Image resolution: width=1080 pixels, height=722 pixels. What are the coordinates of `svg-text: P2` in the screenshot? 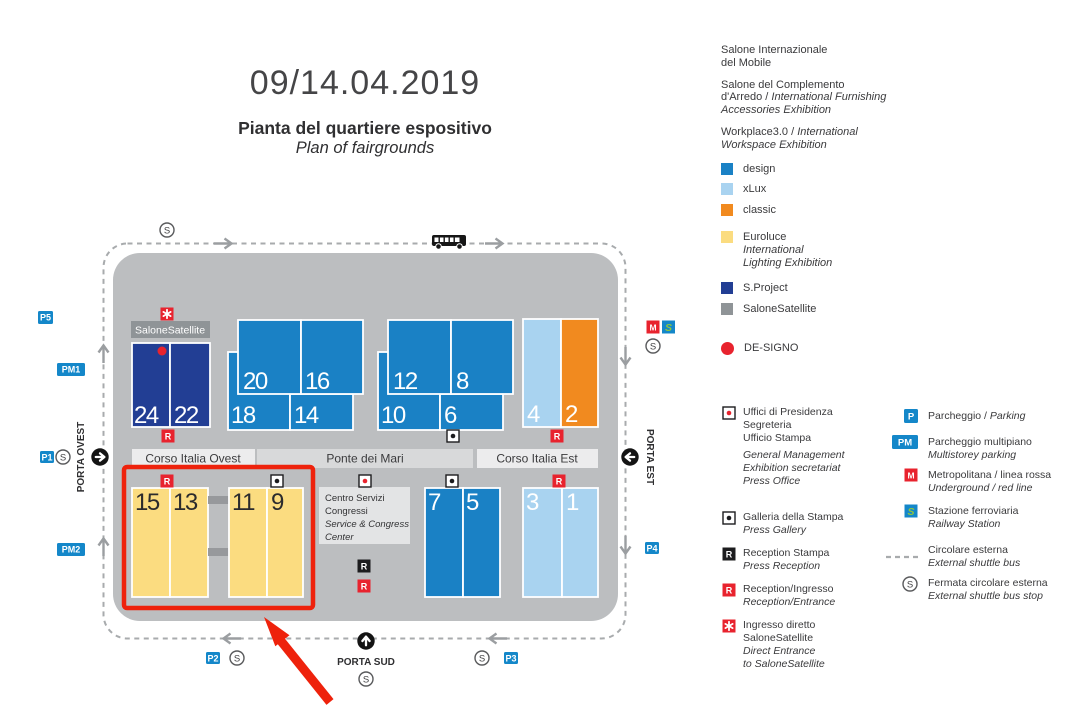 It's located at (212, 658).